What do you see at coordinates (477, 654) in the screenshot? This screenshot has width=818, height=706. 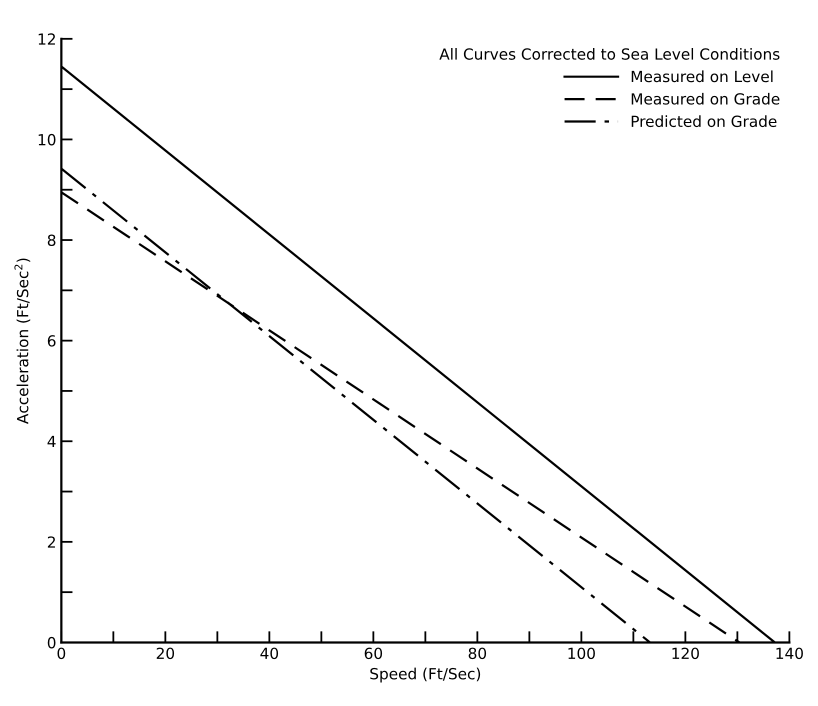 I see `x-tick-label: 80` at bounding box center [477, 654].